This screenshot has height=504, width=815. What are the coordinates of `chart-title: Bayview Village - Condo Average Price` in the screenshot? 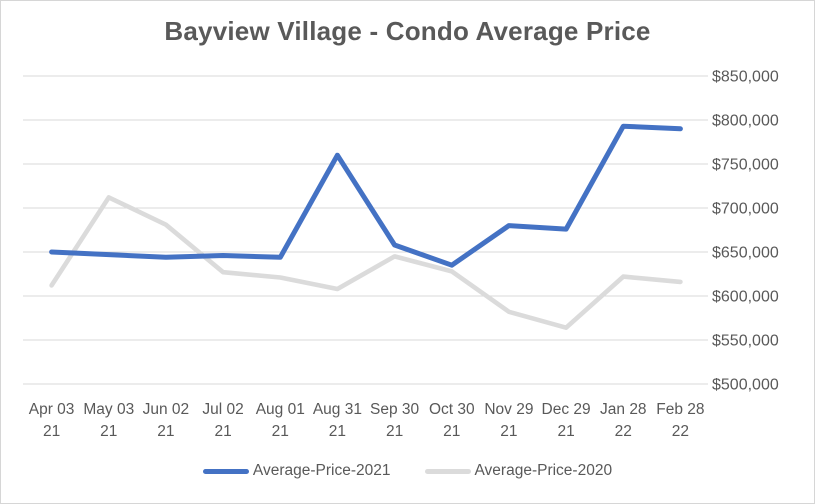 It's located at (407, 31).